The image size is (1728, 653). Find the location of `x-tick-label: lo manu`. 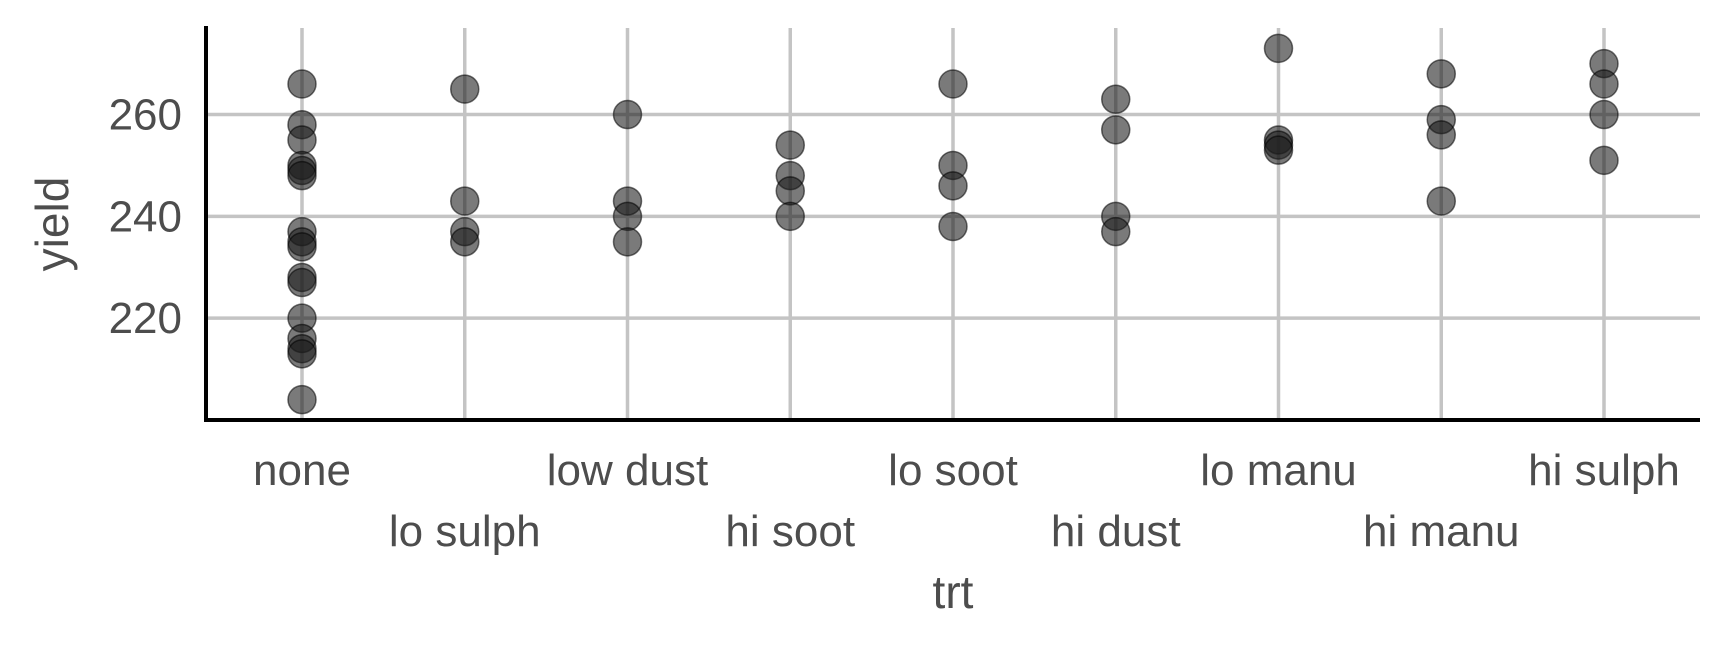

x-tick-label: lo manu is located at coordinates (1278, 470).